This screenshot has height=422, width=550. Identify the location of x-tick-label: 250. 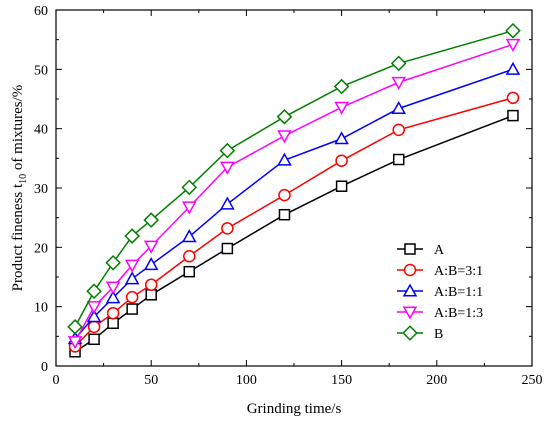
(532, 380).